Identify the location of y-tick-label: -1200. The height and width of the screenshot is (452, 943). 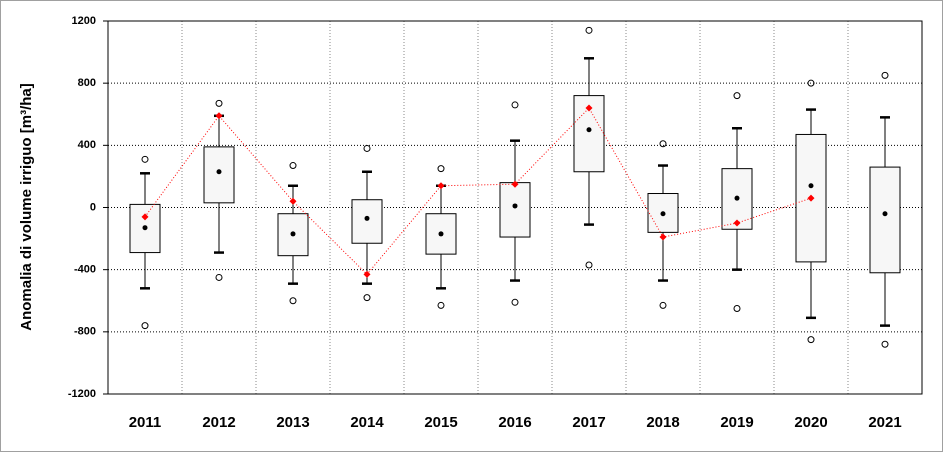
(82, 394).